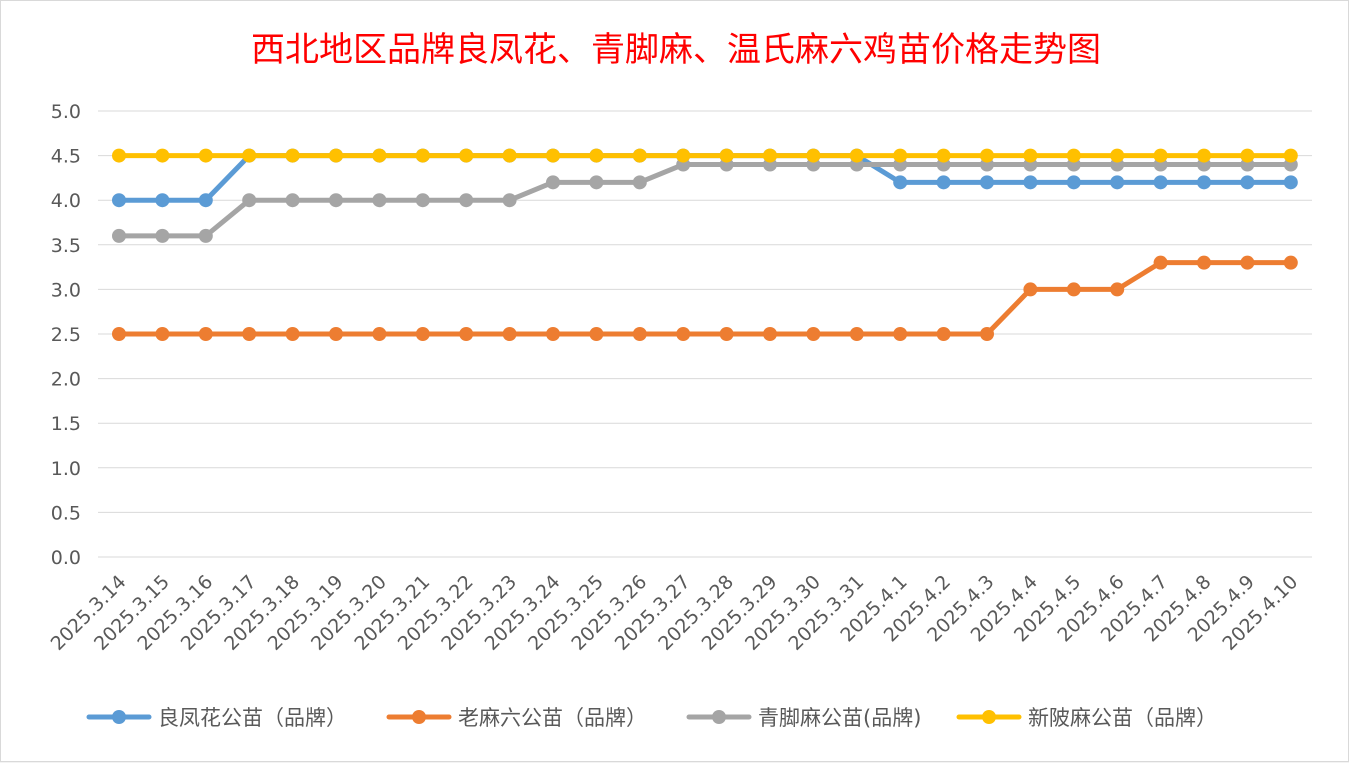 The width and height of the screenshot is (1349, 763). I want to click on y-tick-label: 2.5, so click(66, 335).